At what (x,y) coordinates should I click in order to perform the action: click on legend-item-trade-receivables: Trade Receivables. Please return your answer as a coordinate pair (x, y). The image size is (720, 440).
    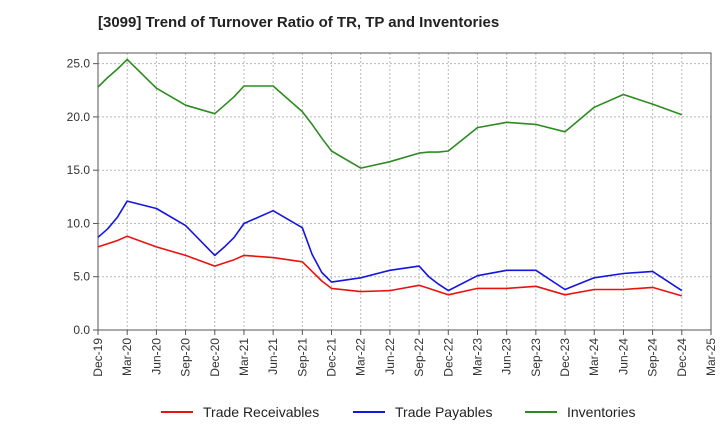
    Looking at the image, I should click on (240, 412).